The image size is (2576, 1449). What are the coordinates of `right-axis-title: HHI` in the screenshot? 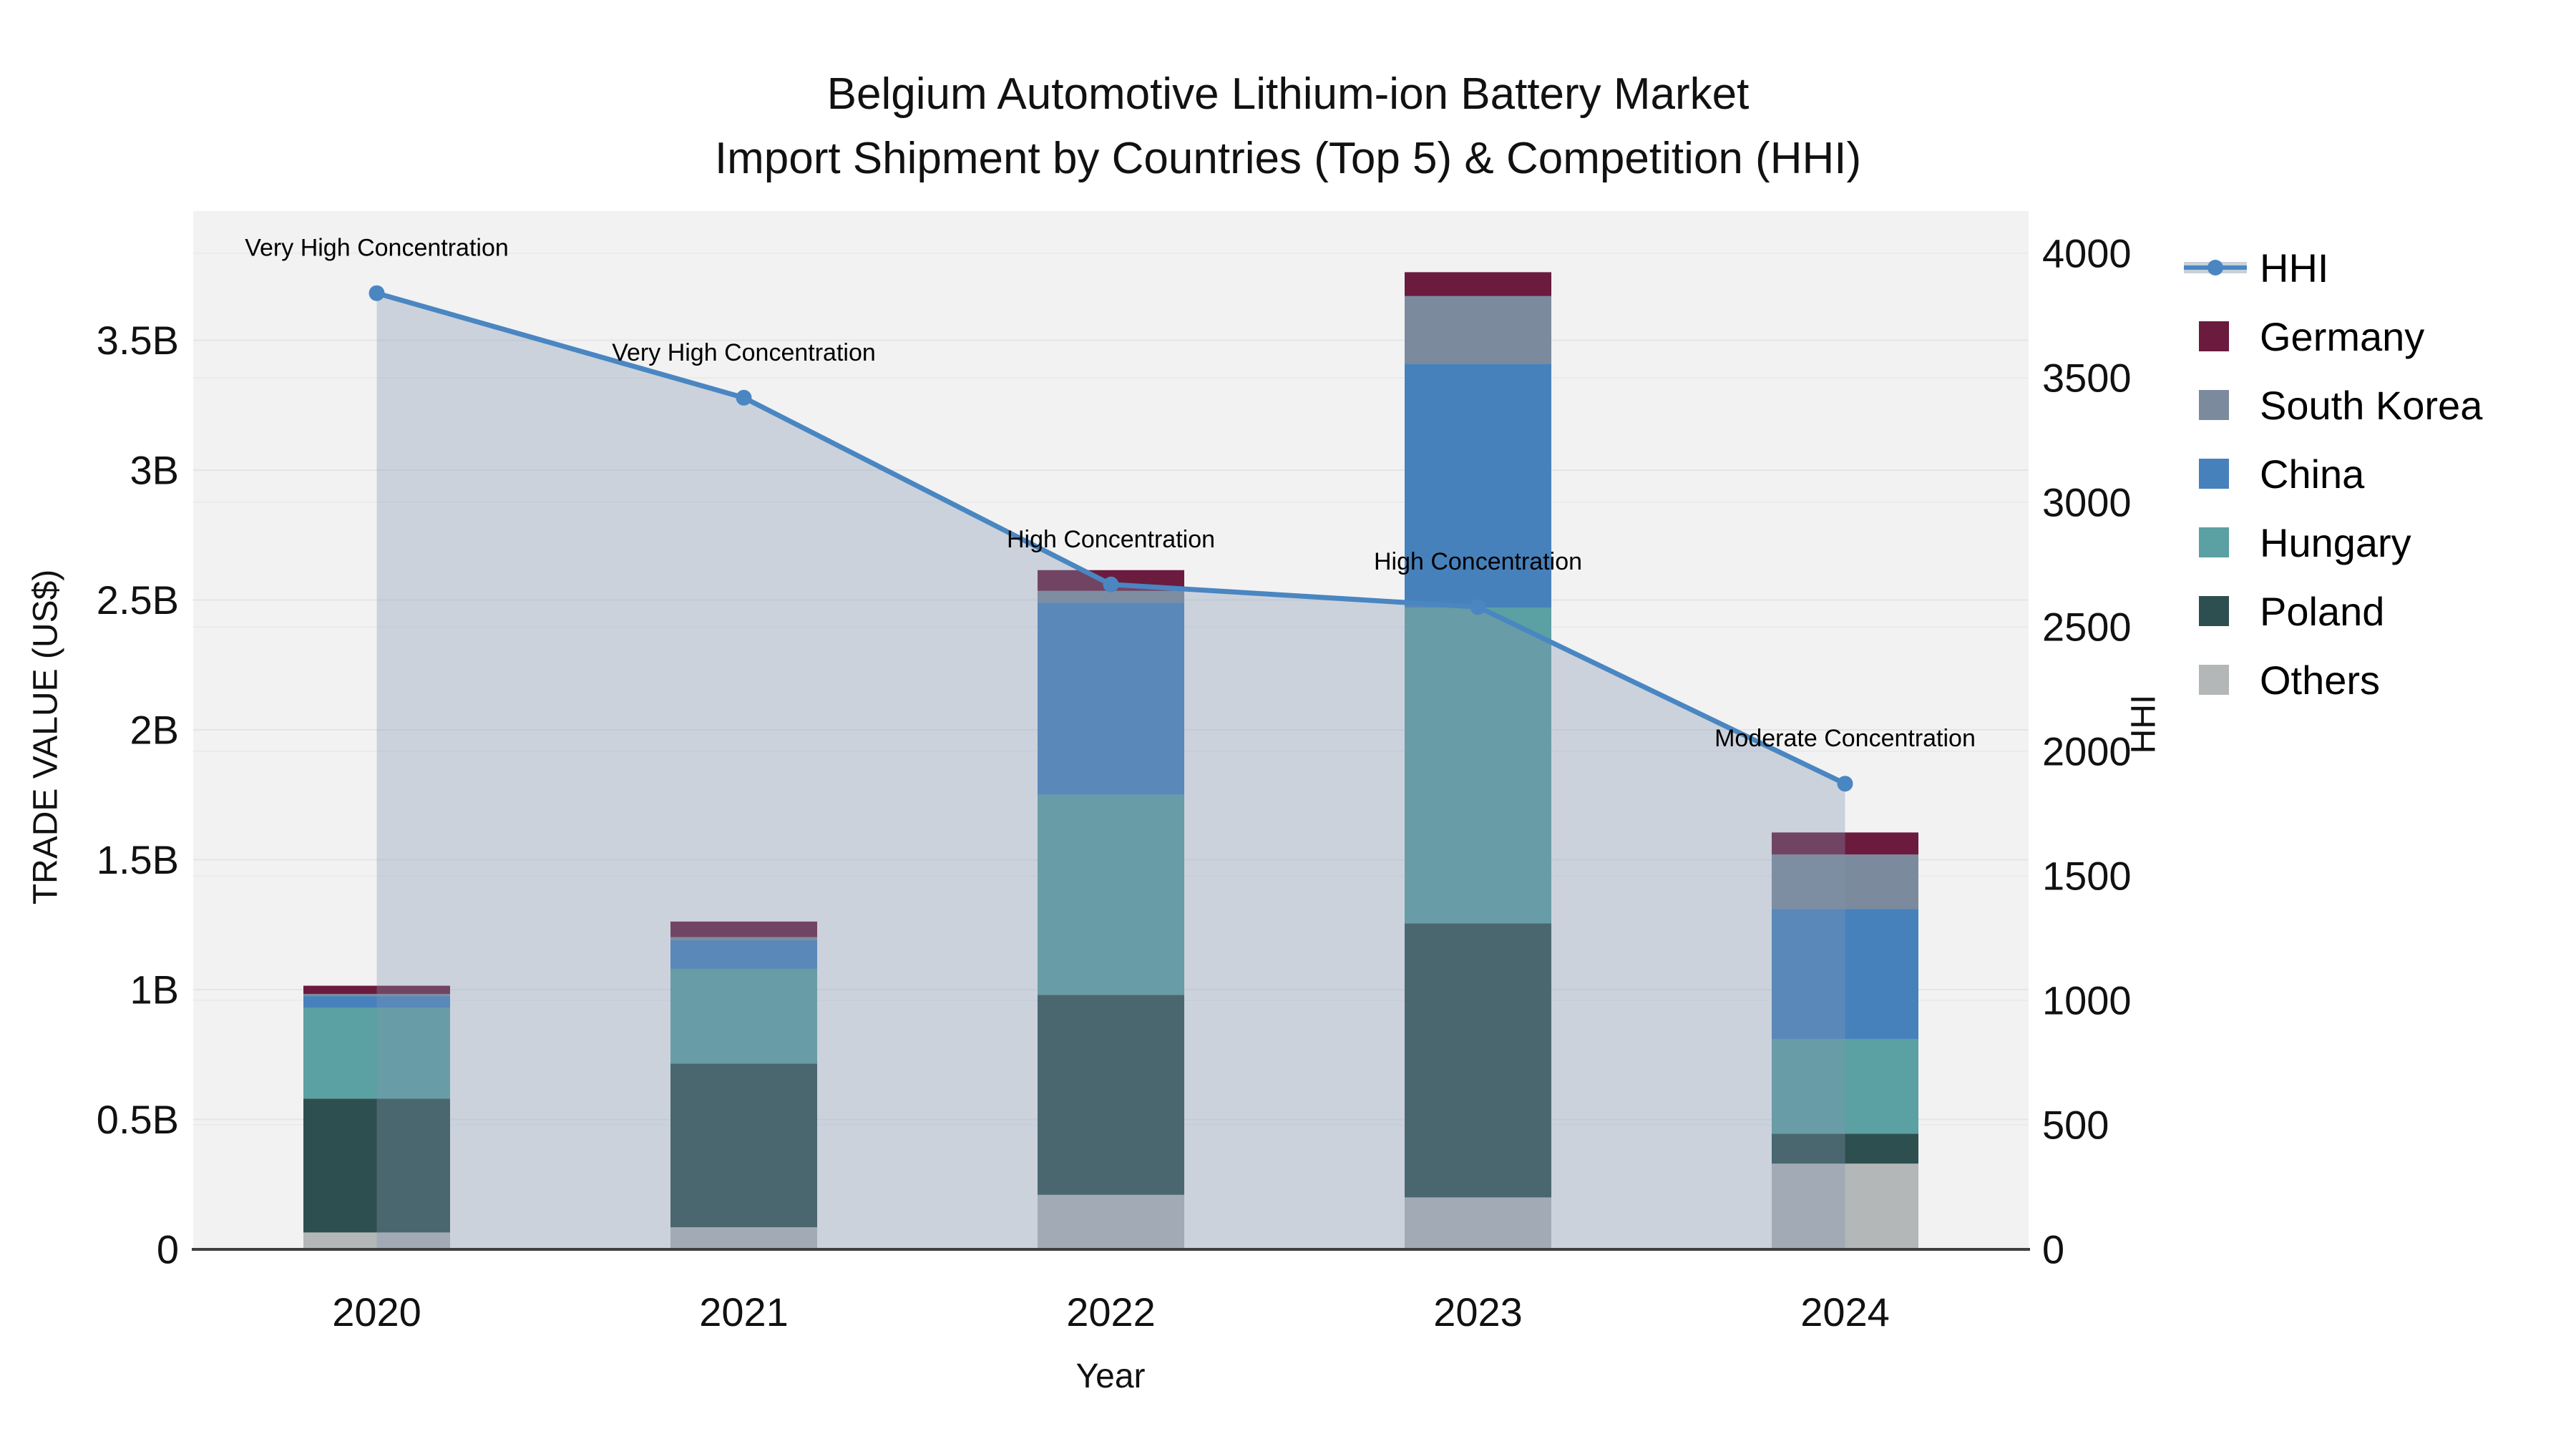 It's located at (2143, 724).